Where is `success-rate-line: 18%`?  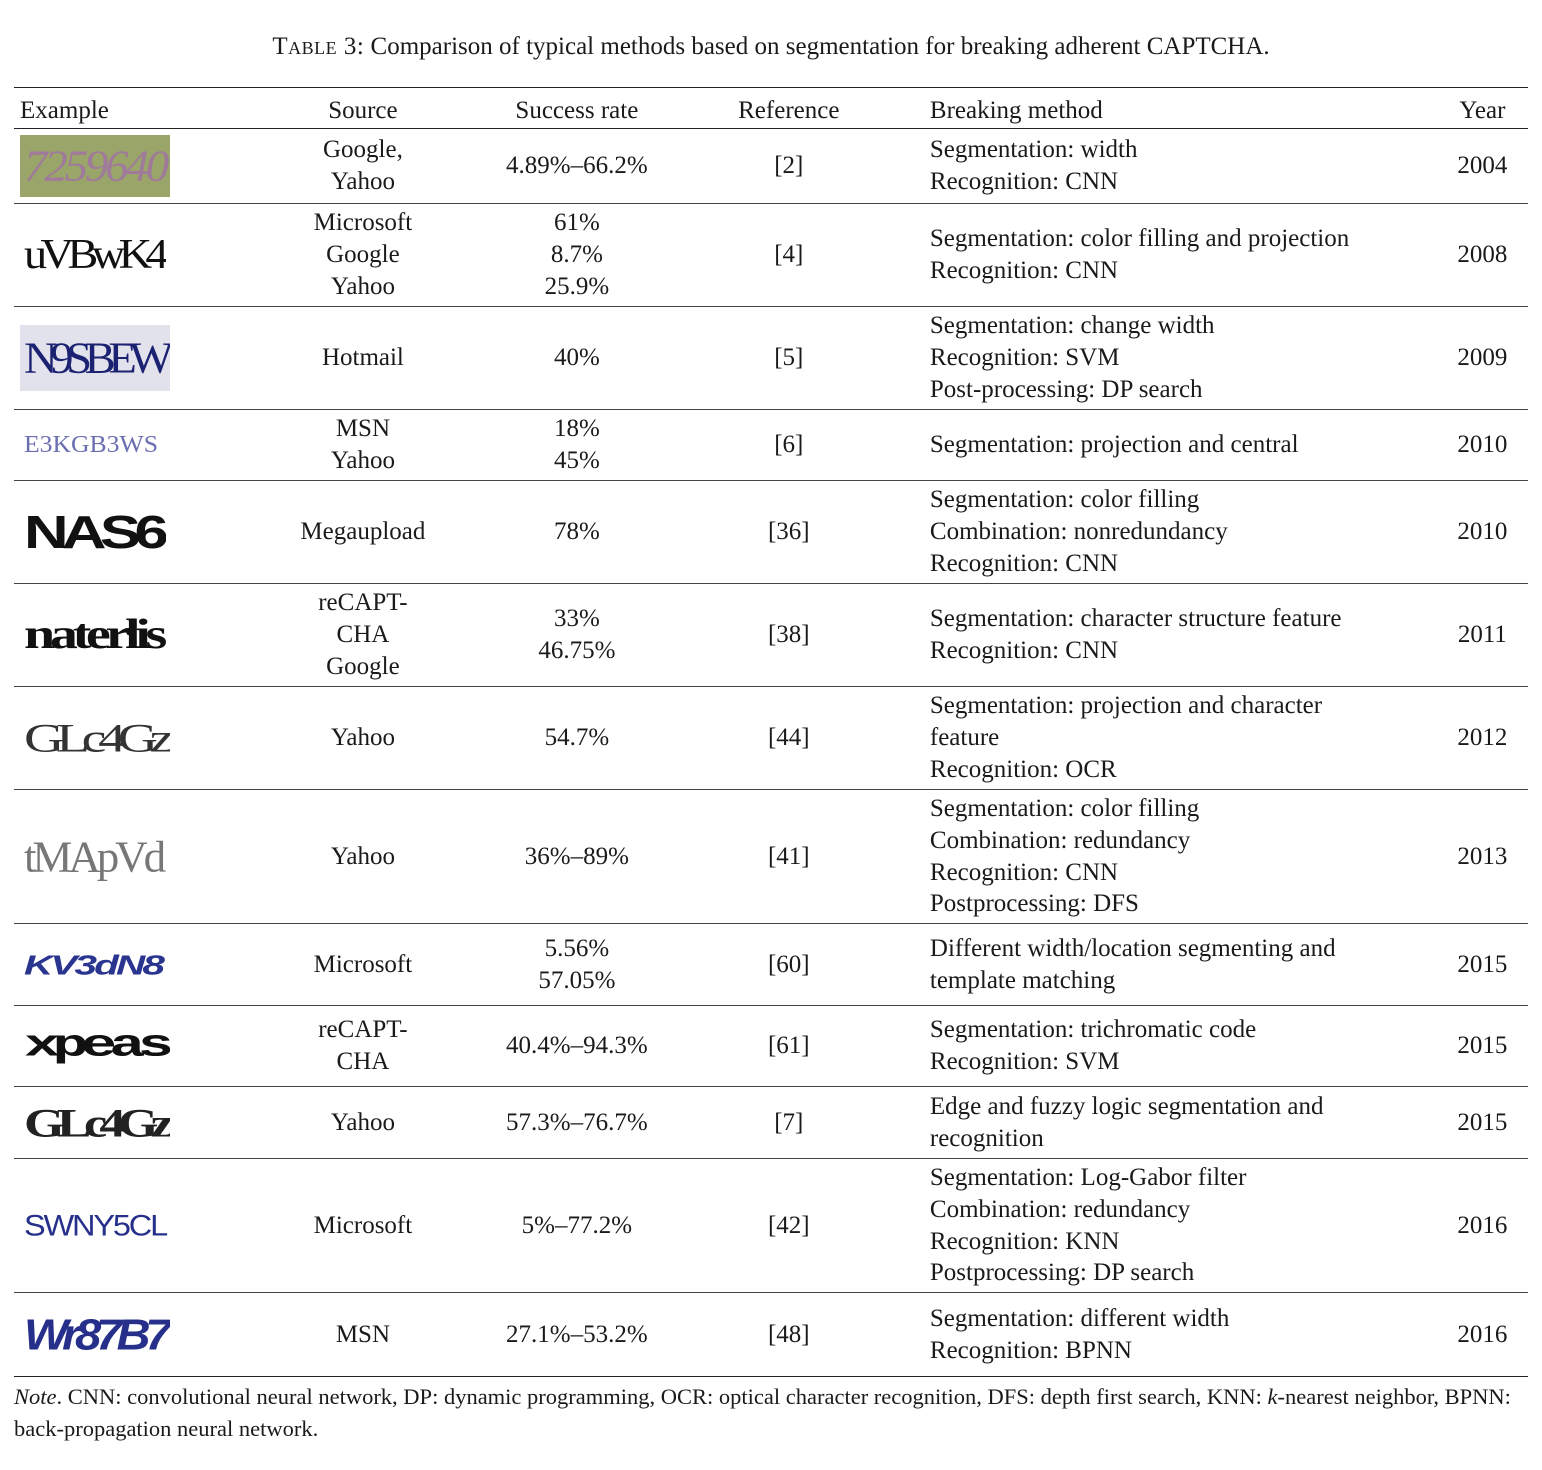
success-rate-line: 18% is located at coordinates (576, 429).